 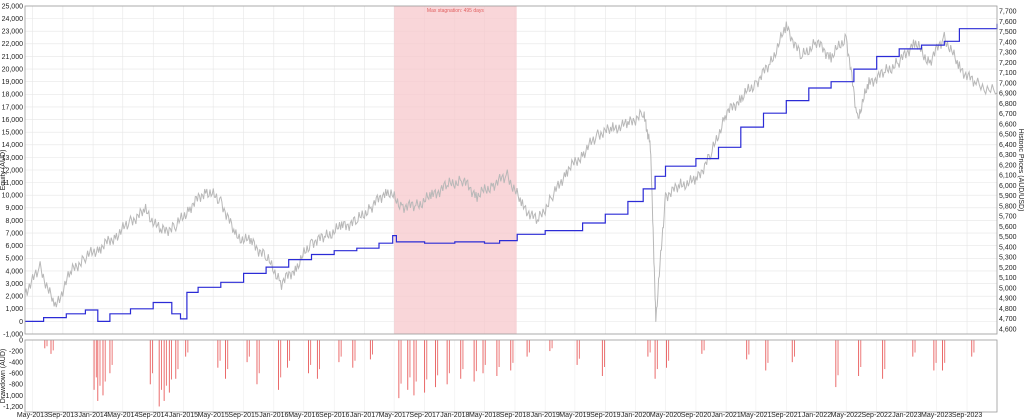 I want to click on y-left-tick-label: 15,000, so click(x=13, y=133).